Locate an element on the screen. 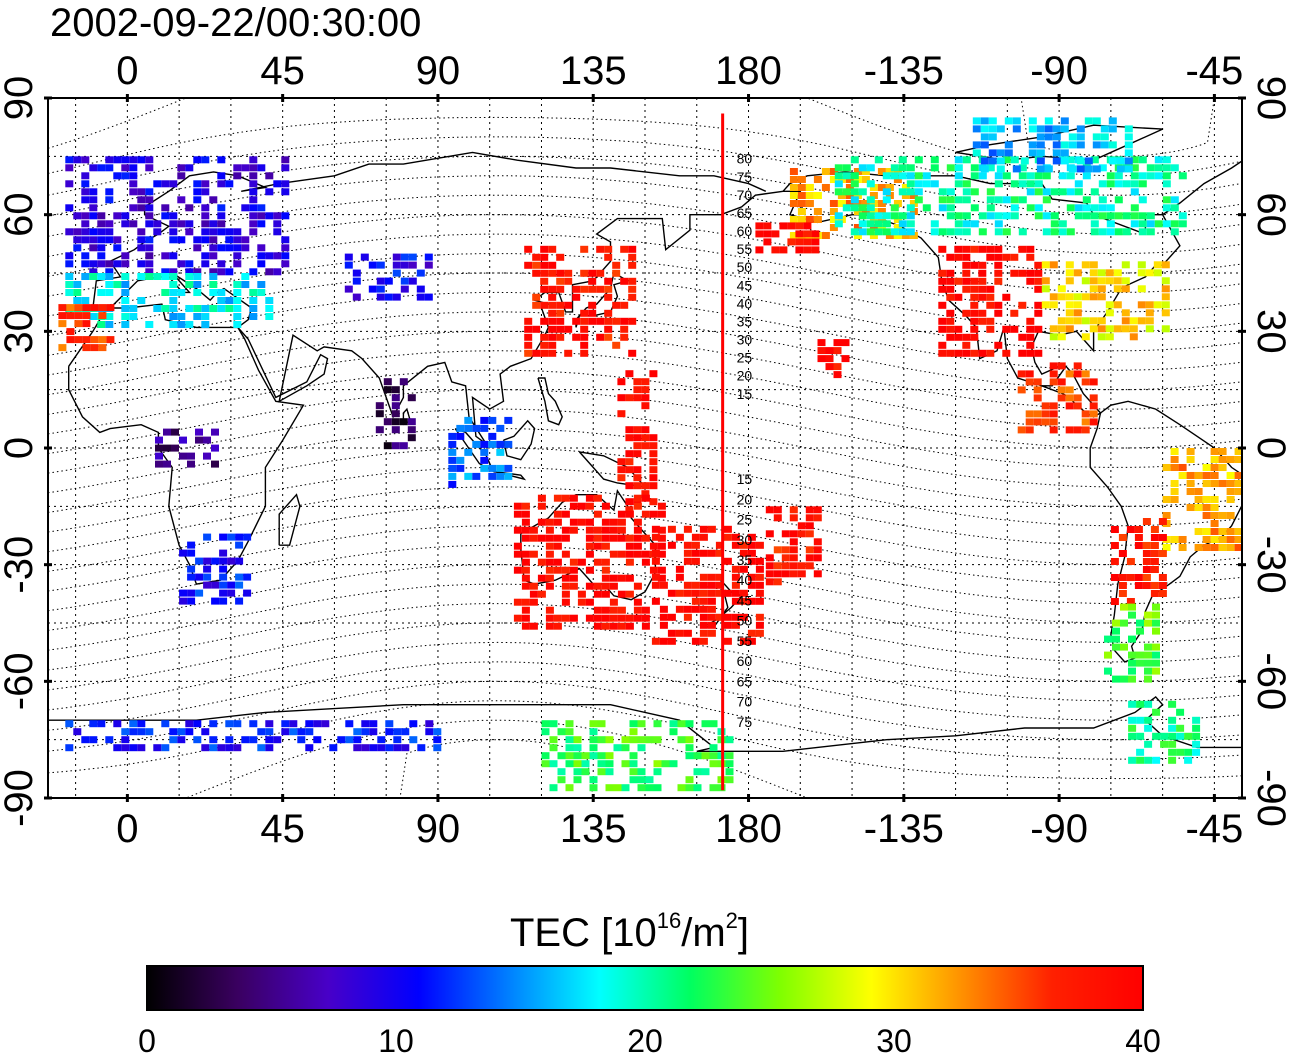 This screenshot has width=1292, height=1057. lon-tick-label-bottom: 0 is located at coordinates (127, 829).